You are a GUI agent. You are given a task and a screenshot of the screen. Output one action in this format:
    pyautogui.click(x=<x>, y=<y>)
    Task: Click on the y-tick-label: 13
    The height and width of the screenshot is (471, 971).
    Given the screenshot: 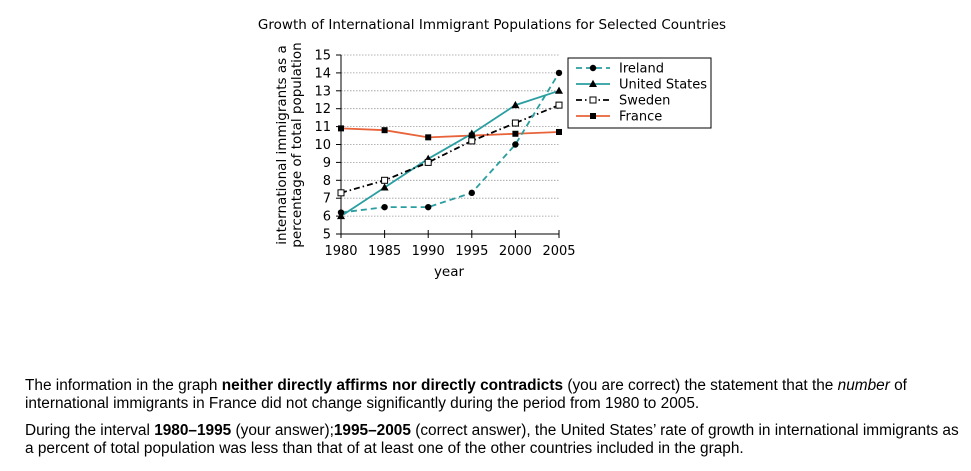 What is the action you would take?
    pyautogui.click(x=322, y=91)
    